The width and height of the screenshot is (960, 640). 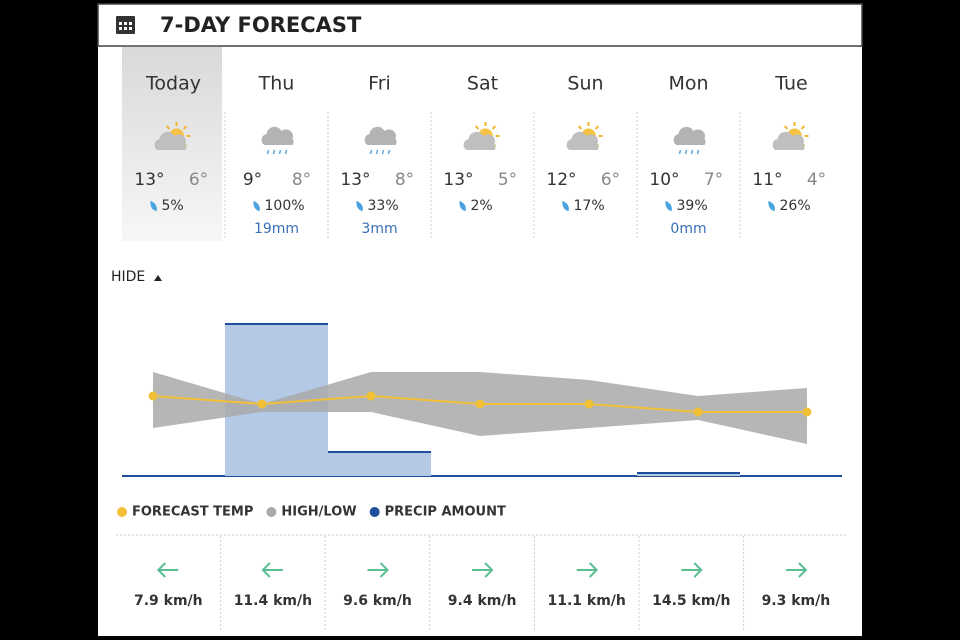 I want to click on wind-speed: 7.9 km/h, so click(x=168, y=601).